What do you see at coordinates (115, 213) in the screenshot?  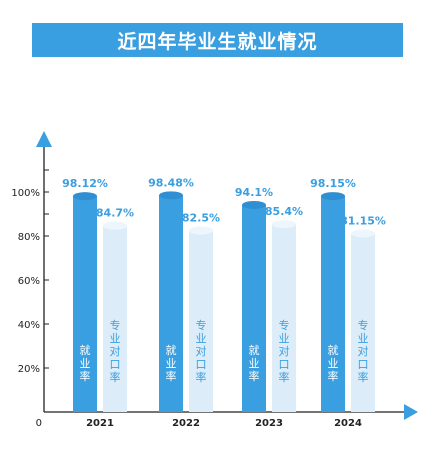 I see `data-label: 84.7%` at bounding box center [115, 213].